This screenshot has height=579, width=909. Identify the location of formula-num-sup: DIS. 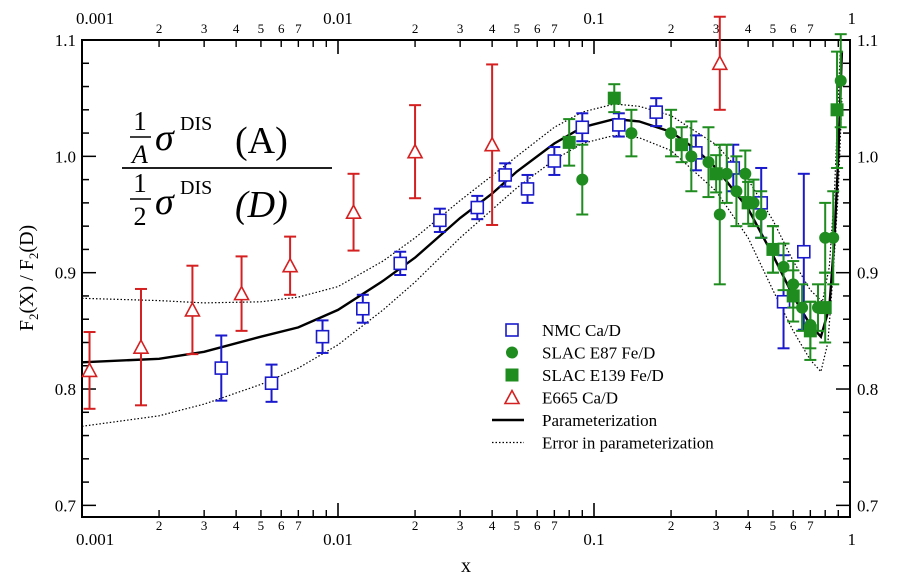
(196, 124).